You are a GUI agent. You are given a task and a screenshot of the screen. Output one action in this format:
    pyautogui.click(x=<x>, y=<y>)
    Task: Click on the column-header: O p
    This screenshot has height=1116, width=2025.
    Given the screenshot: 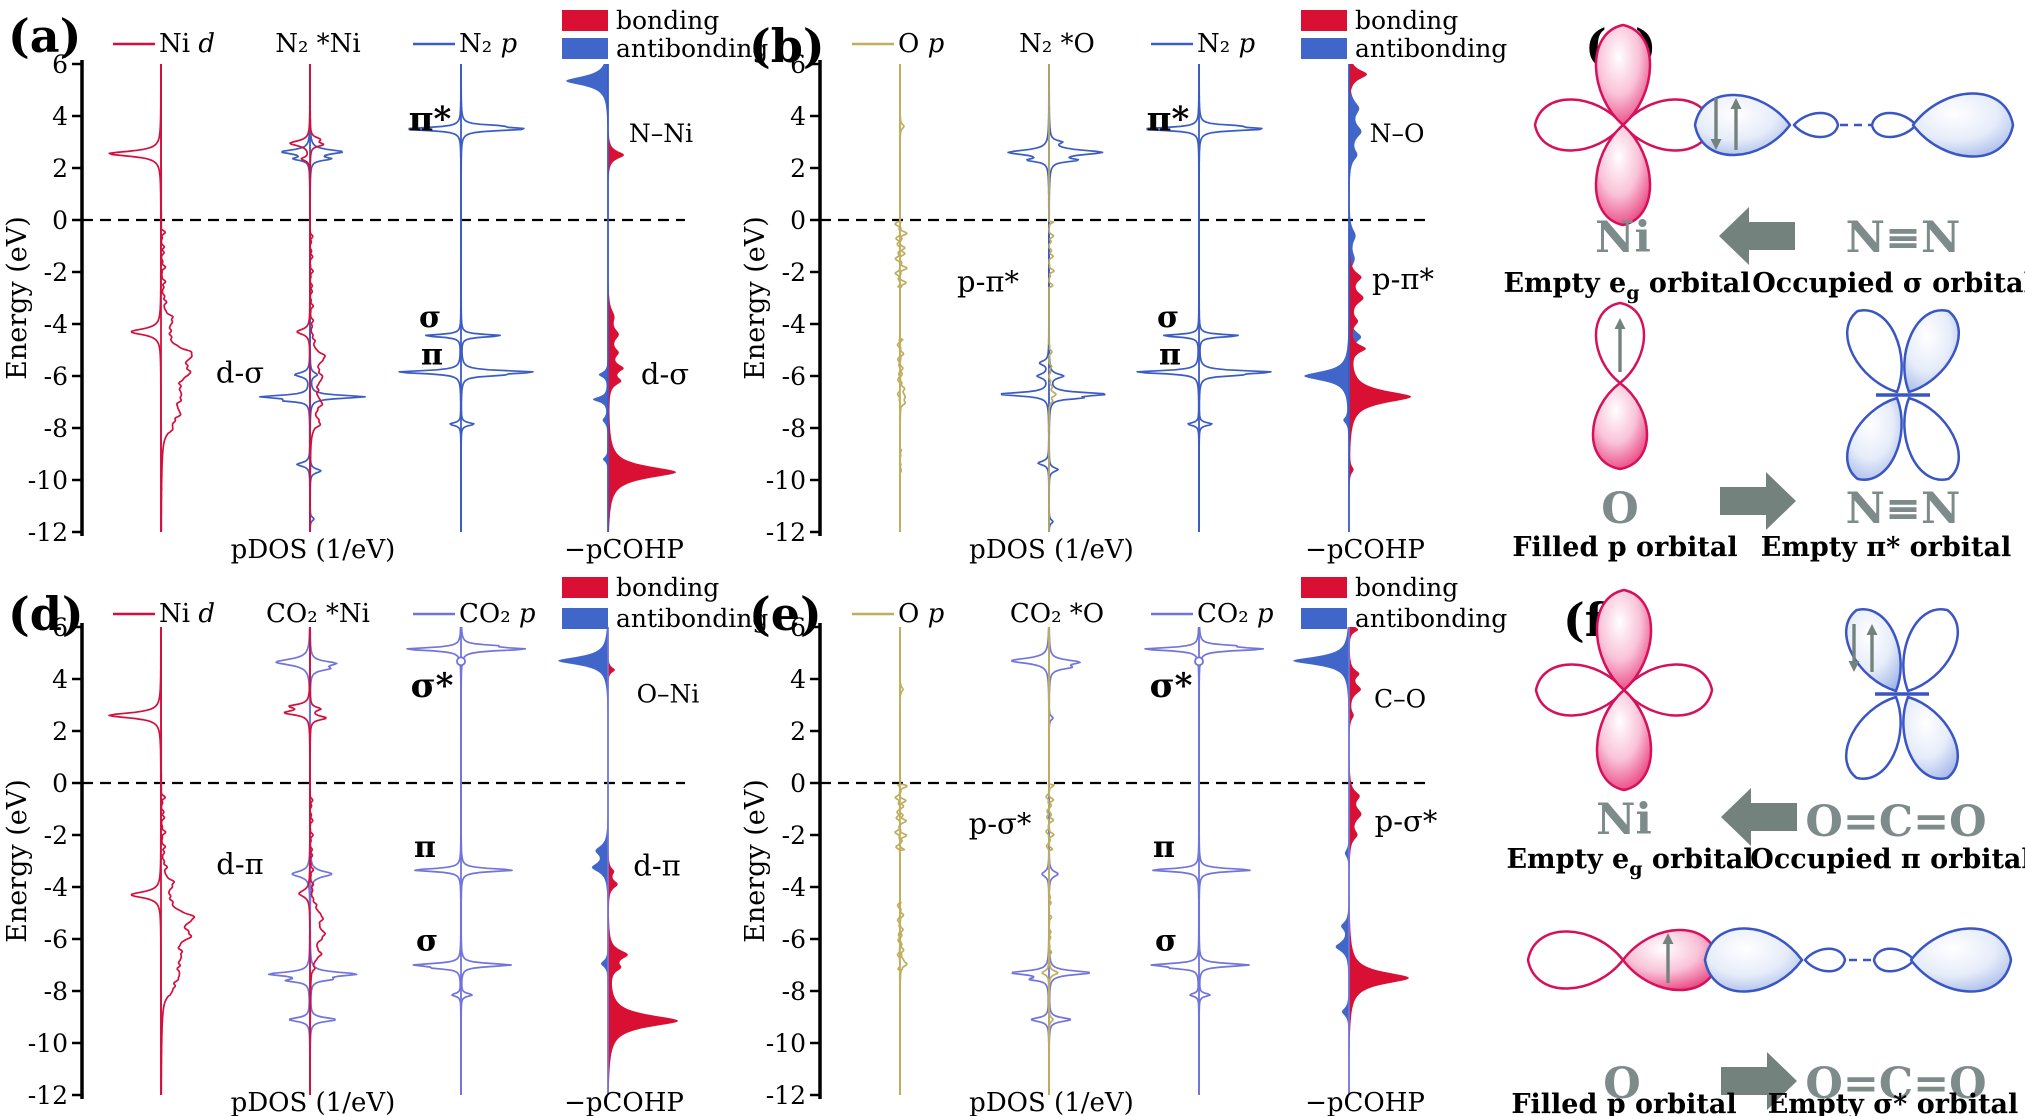 What is the action you would take?
    pyautogui.click(x=921, y=44)
    